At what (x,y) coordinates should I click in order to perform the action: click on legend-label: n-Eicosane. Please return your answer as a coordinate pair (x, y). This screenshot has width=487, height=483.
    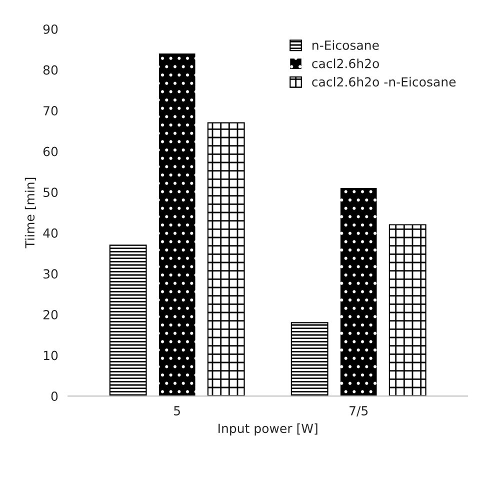
    Looking at the image, I should click on (345, 45).